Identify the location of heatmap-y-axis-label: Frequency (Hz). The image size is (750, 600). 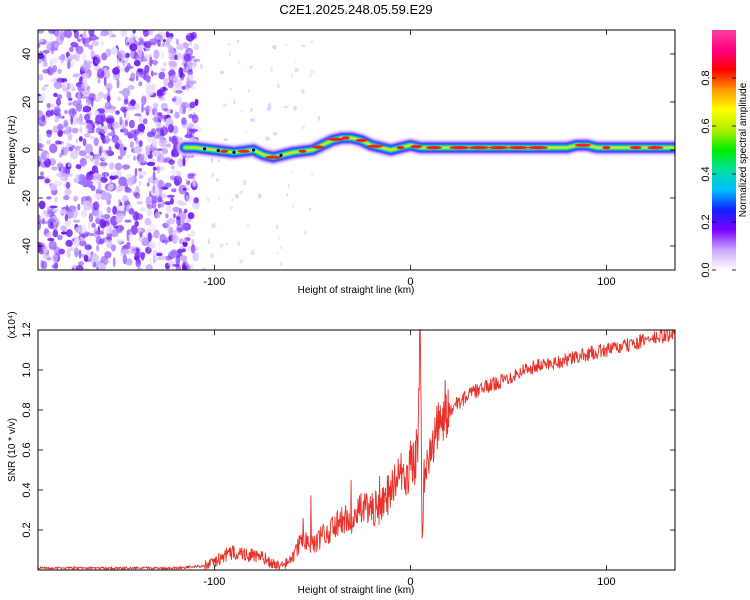
(12, 150).